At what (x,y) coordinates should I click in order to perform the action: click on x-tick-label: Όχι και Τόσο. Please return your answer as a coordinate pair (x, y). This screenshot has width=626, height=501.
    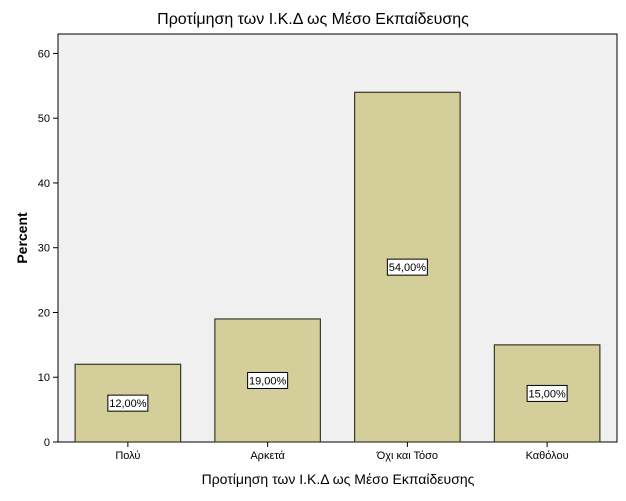
    Looking at the image, I should click on (407, 456).